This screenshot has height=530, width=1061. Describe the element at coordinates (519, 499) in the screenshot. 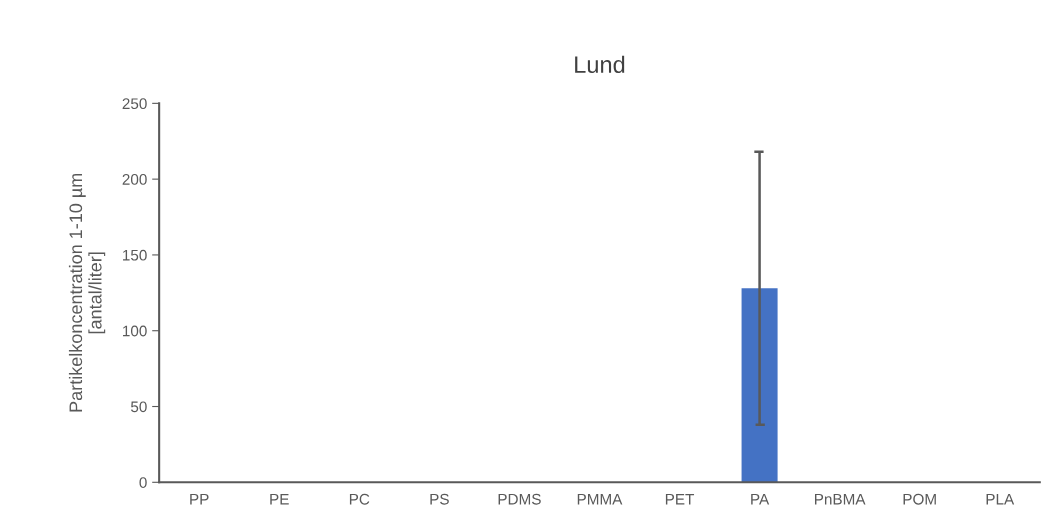

I see `x-tick-label: PDMS` at that location.